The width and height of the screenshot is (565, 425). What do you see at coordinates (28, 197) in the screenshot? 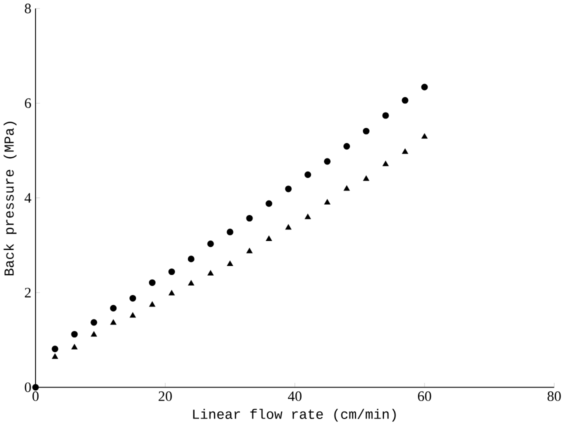
I see `y-tick-label: 4` at bounding box center [28, 197].